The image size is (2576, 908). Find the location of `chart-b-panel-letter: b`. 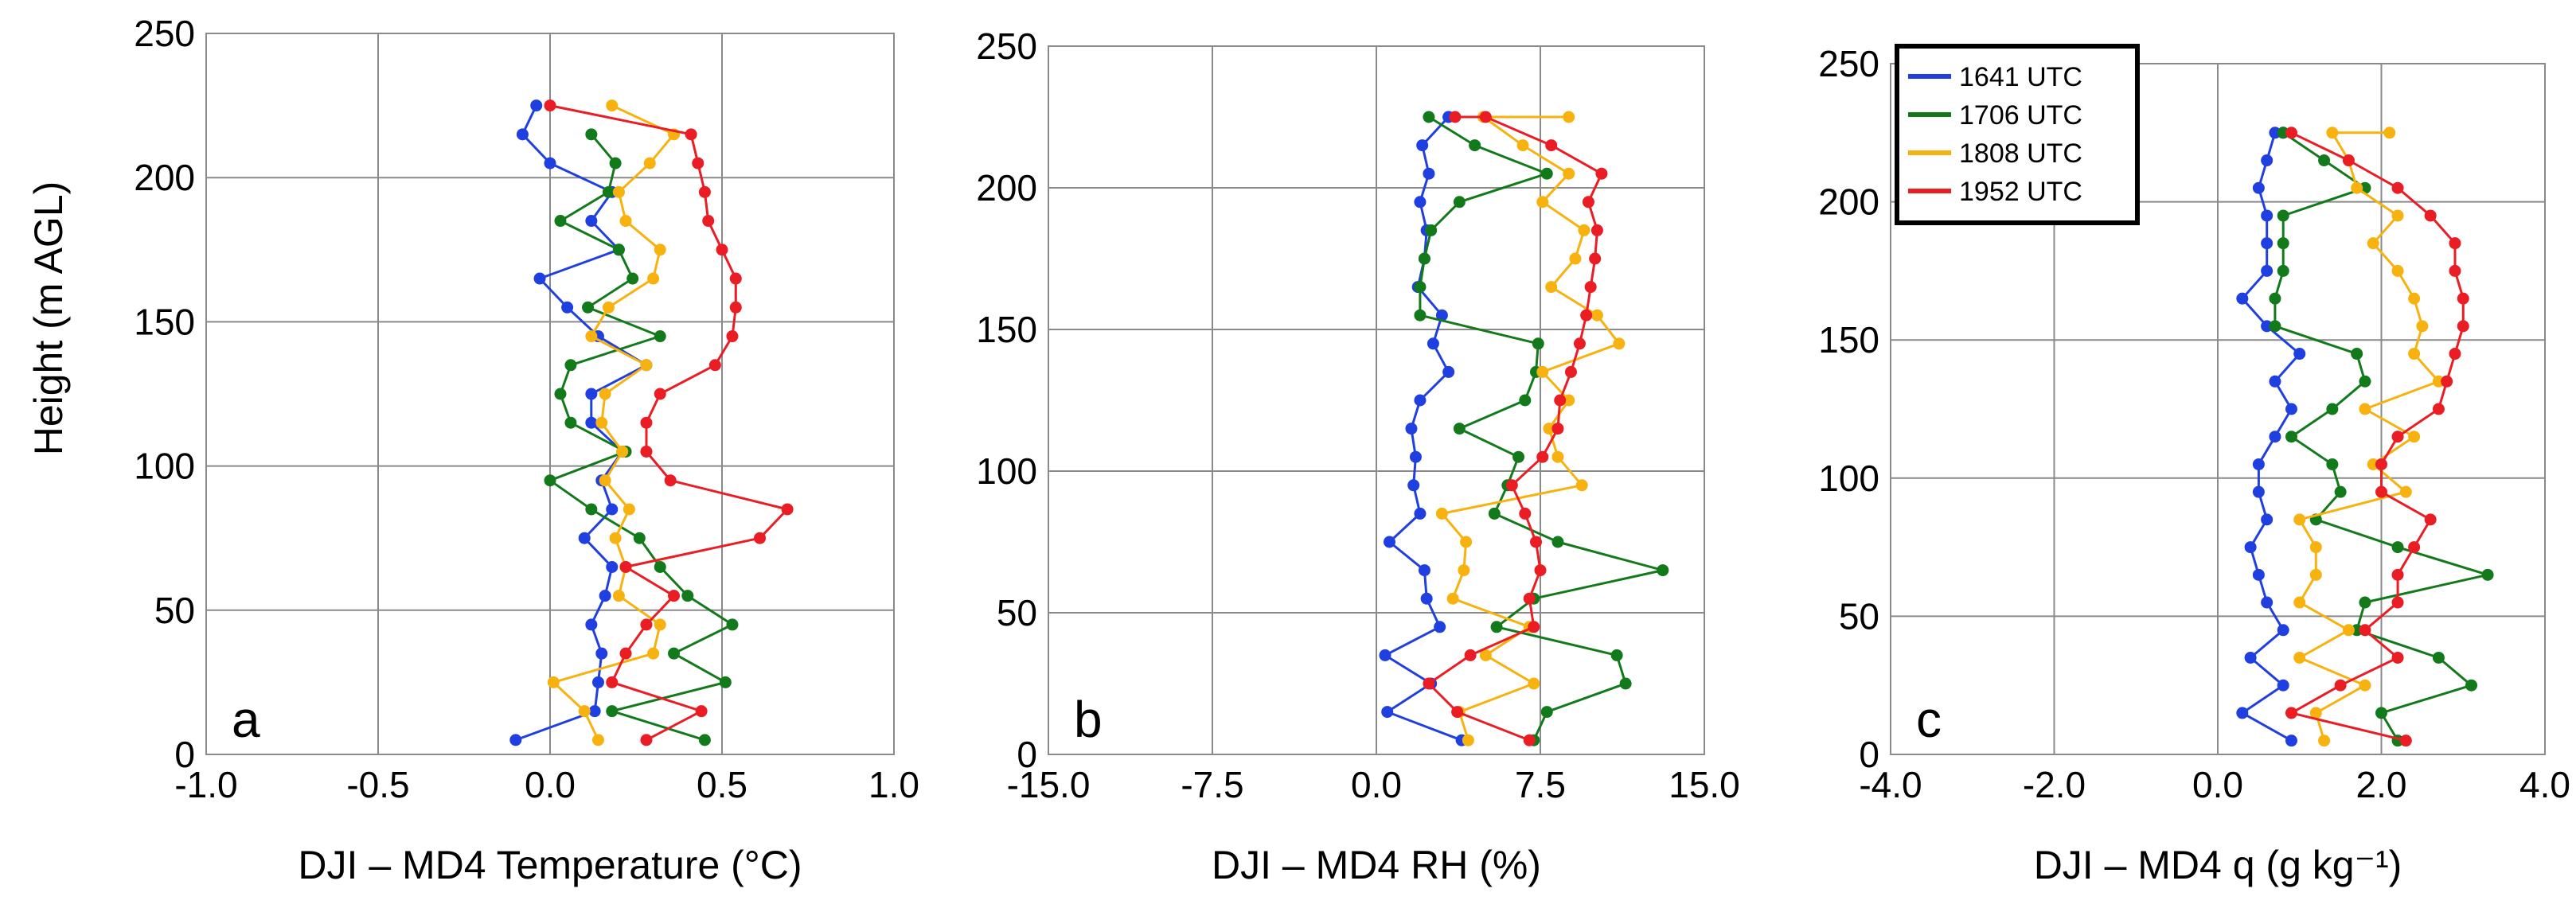

chart-b-panel-letter: b is located at coordinates (1088, 719).